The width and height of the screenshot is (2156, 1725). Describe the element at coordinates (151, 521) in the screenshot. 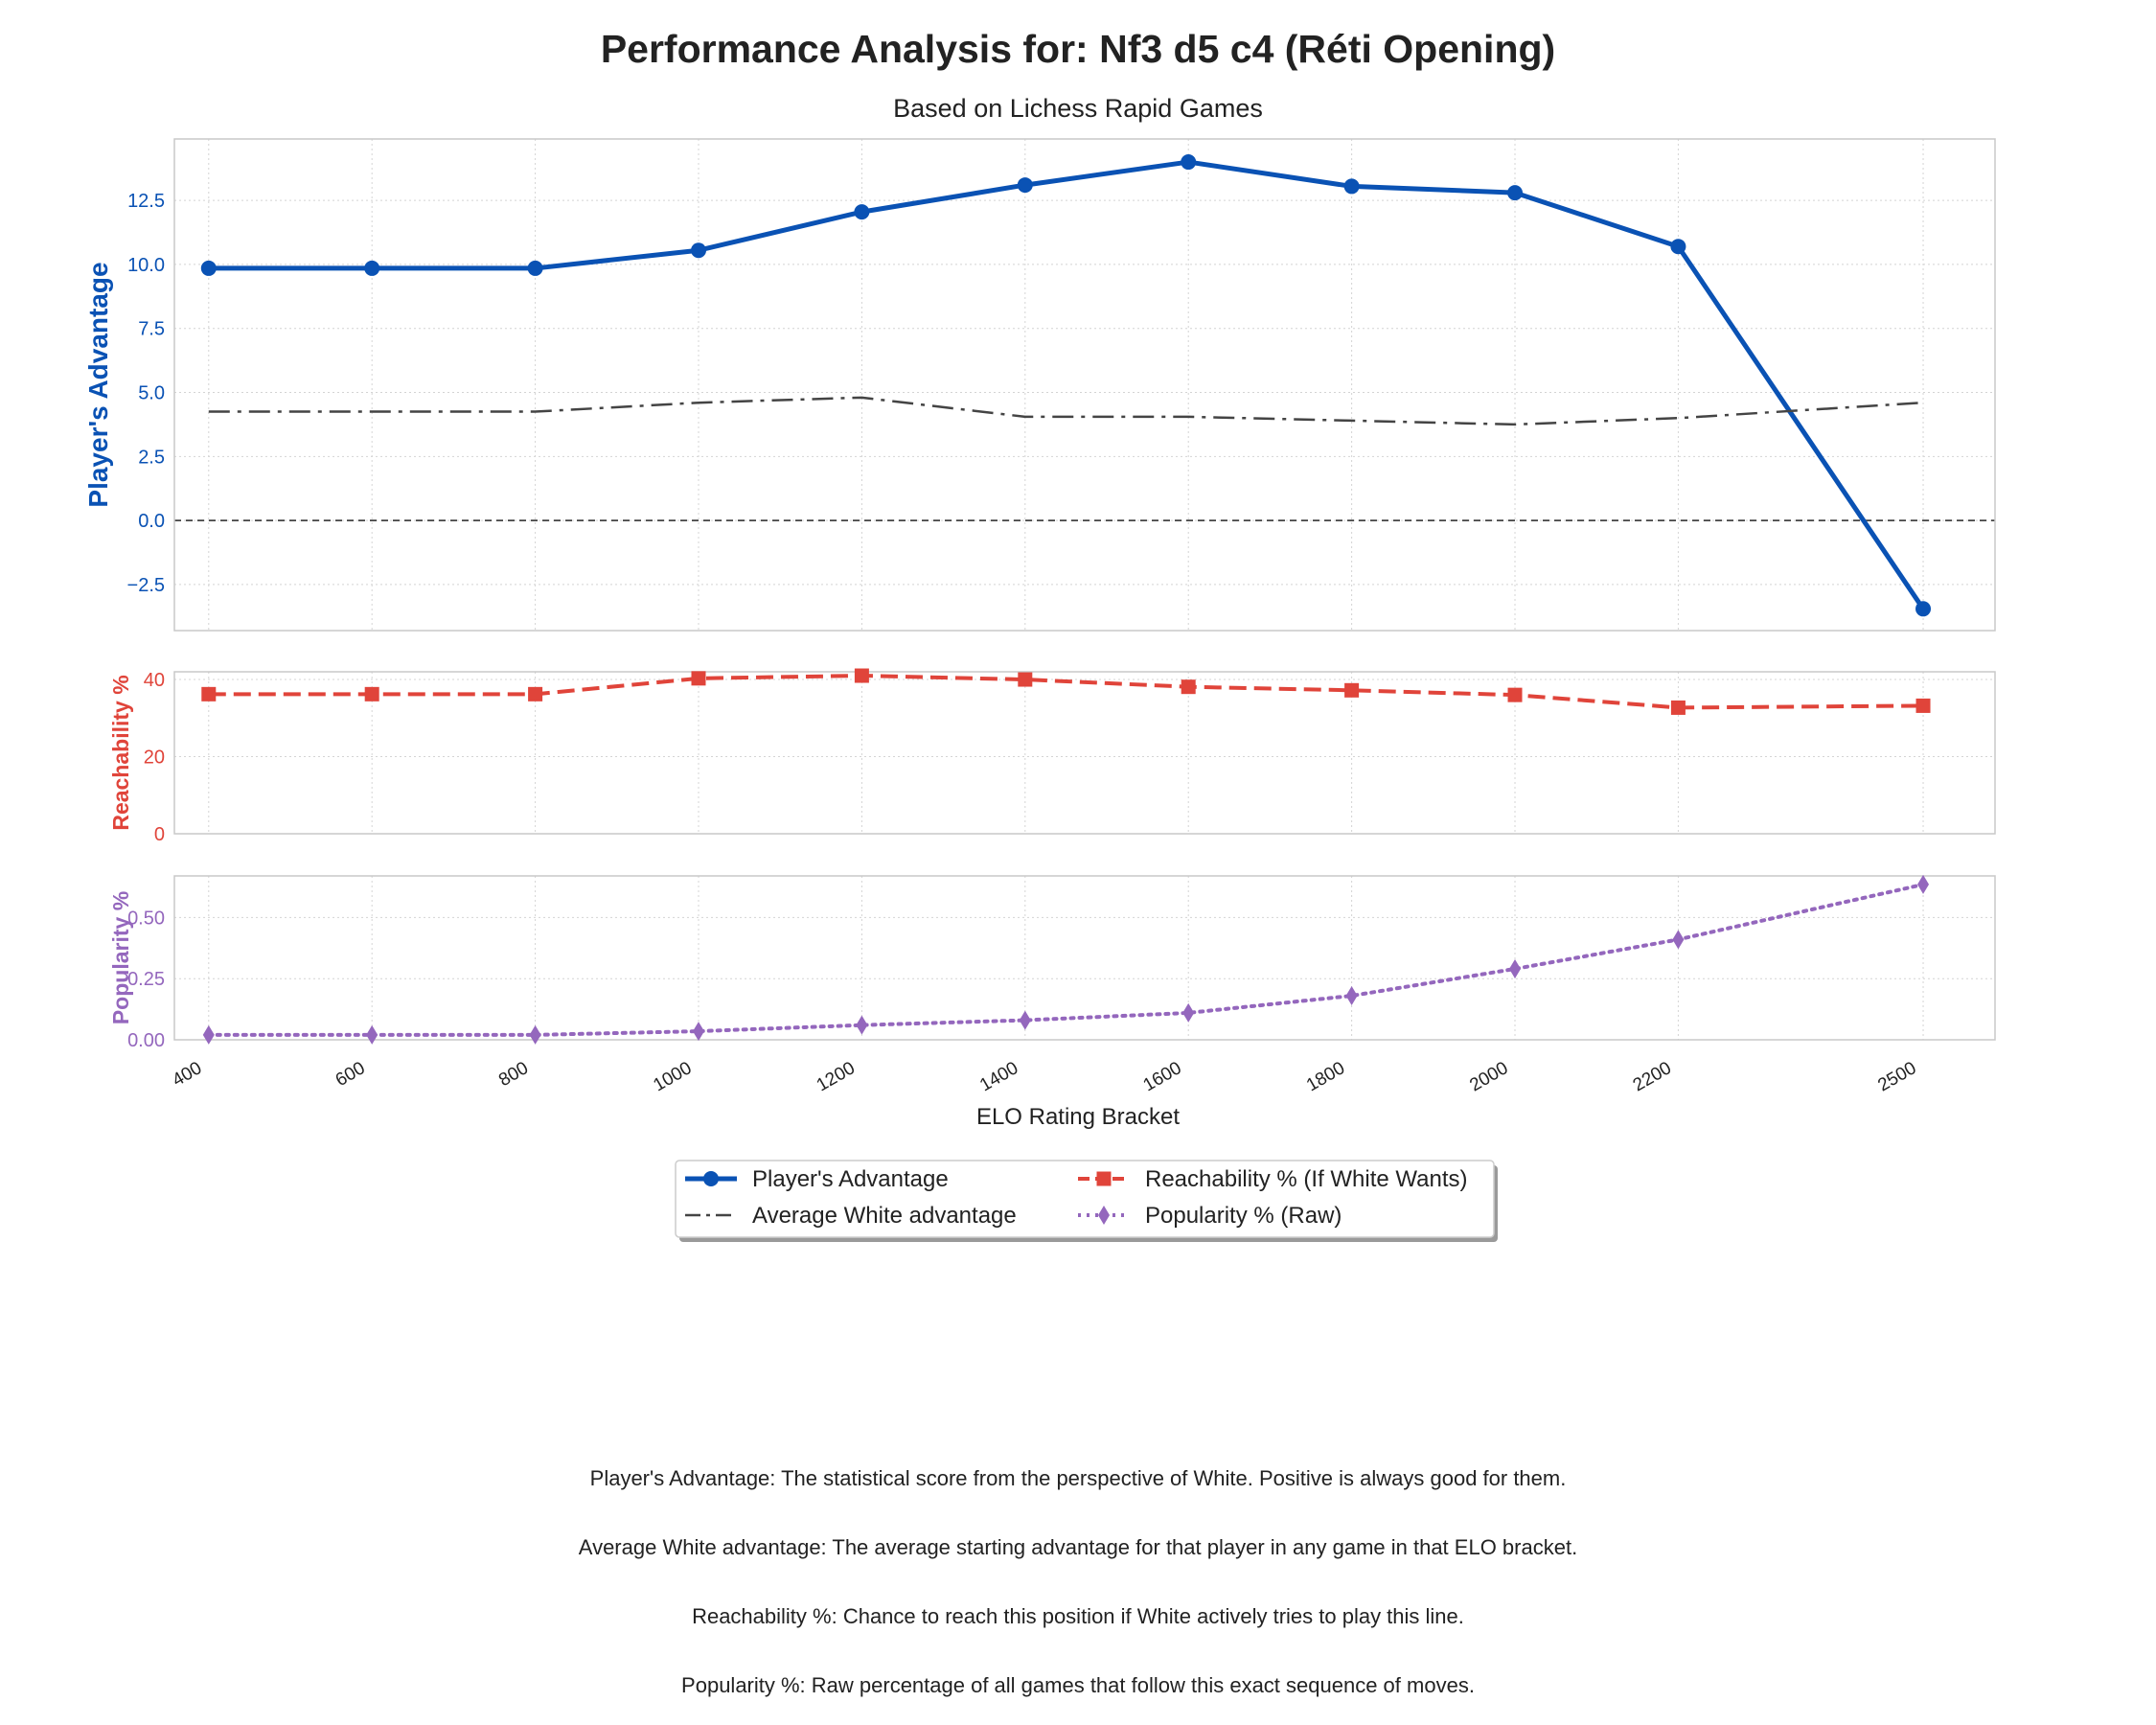

I see `y-tick-label: 0.0` at that location.